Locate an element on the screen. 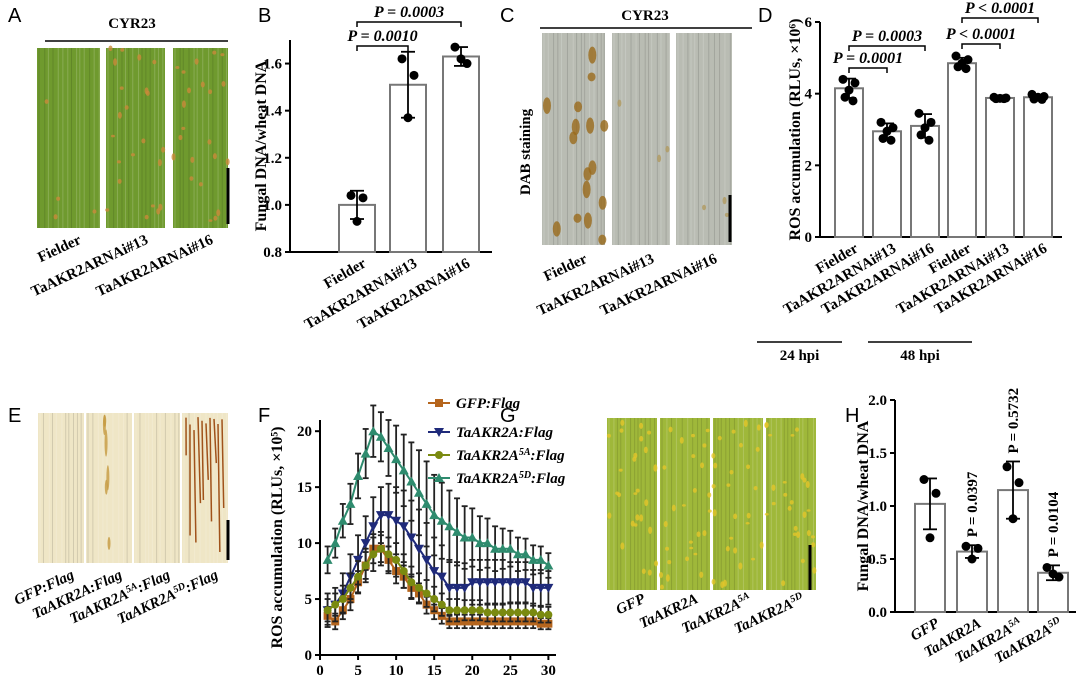 The image size is (1080, 680). group-label: 24 hpi is located at coordinates (800, 356).